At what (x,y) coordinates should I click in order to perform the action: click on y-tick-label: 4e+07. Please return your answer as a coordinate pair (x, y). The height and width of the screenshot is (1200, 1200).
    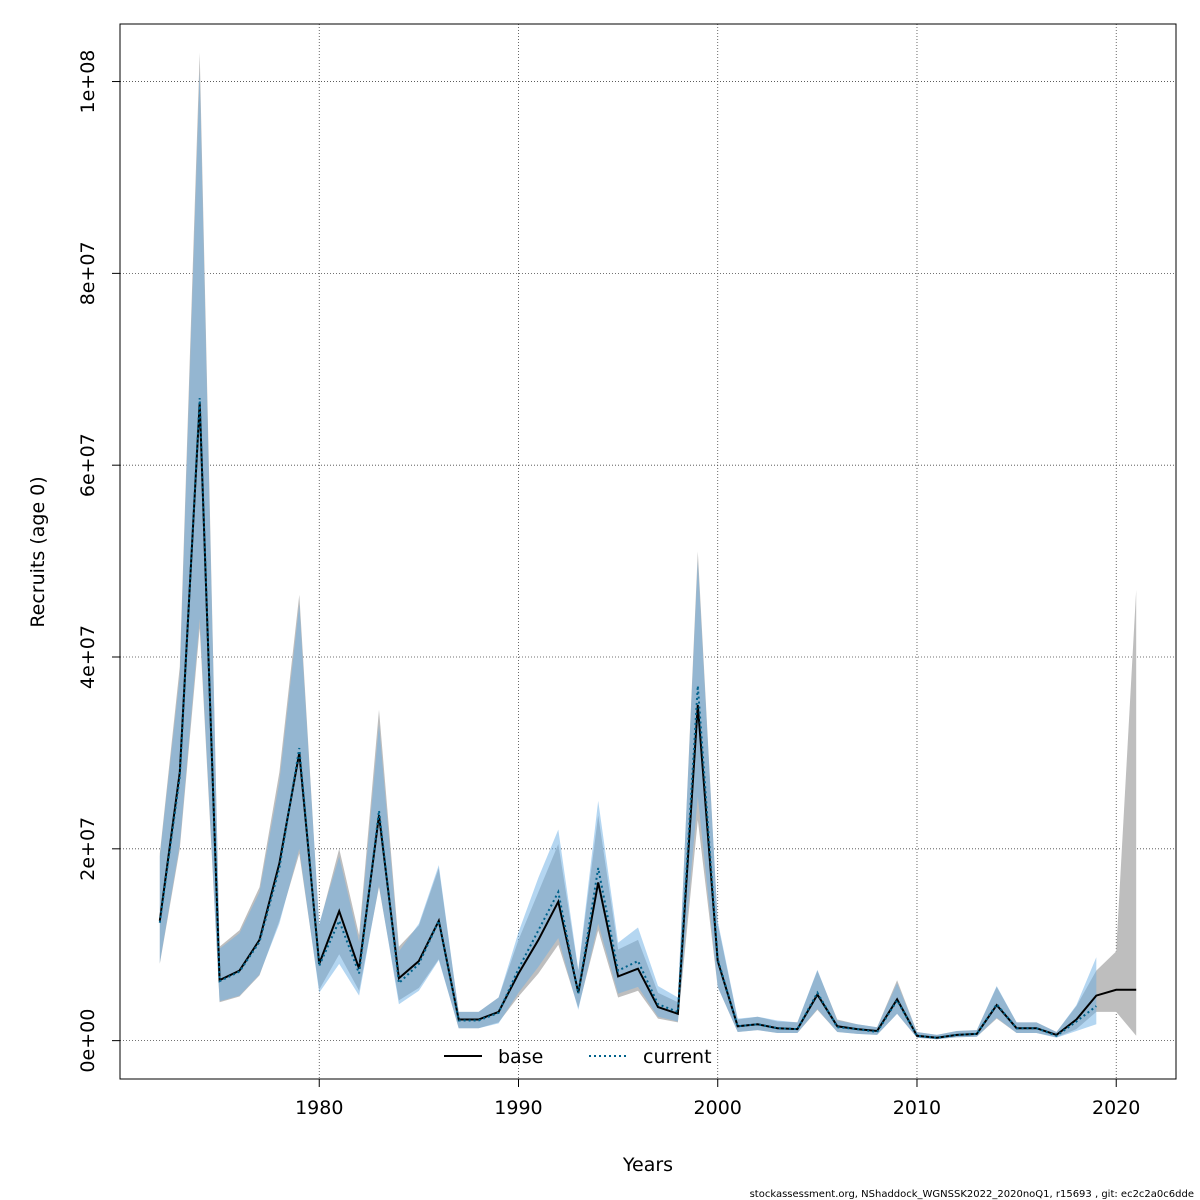
    Looking at the image, I should click on (88, 657).